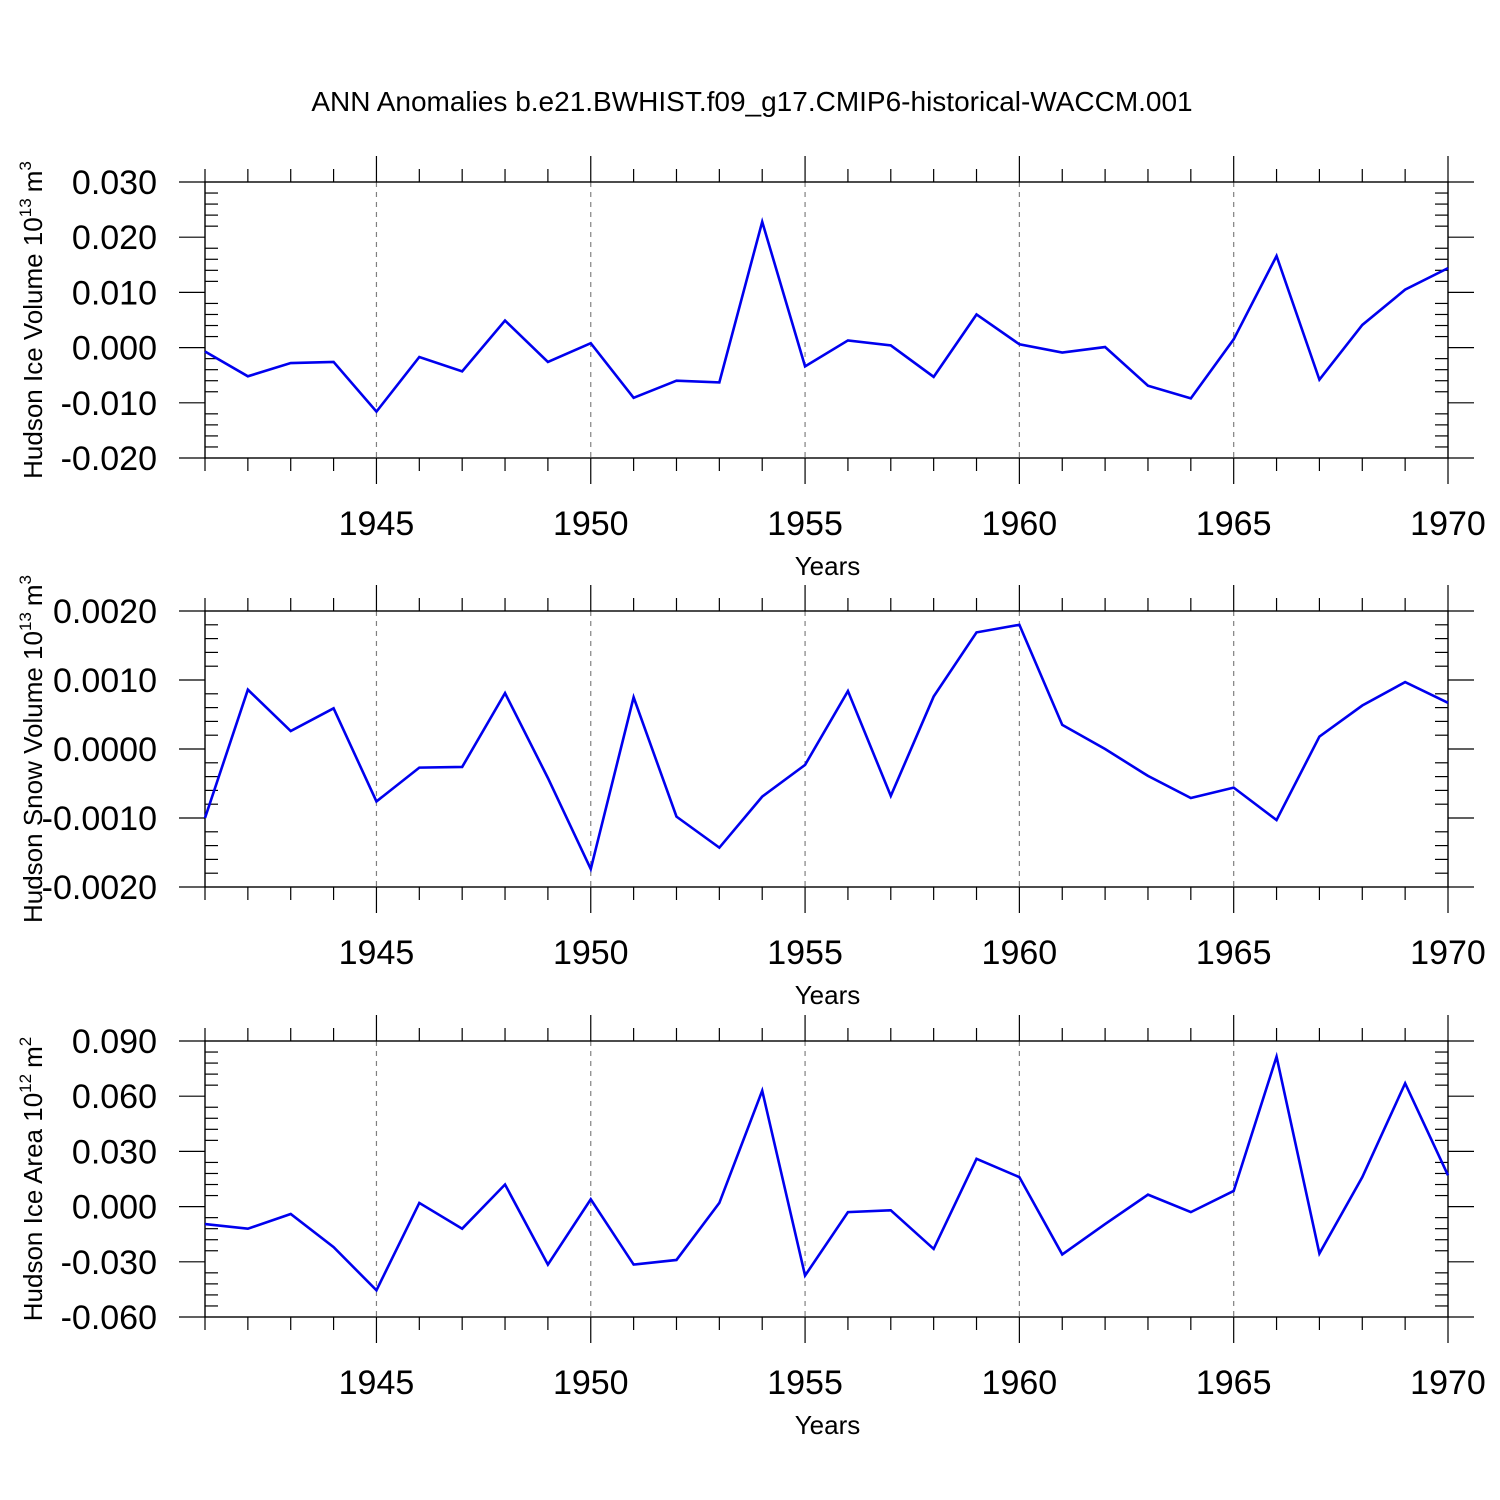 The image size is (1500, 1500). I want to click on y-axis-label-exponent: 12, so click(25, 1083).